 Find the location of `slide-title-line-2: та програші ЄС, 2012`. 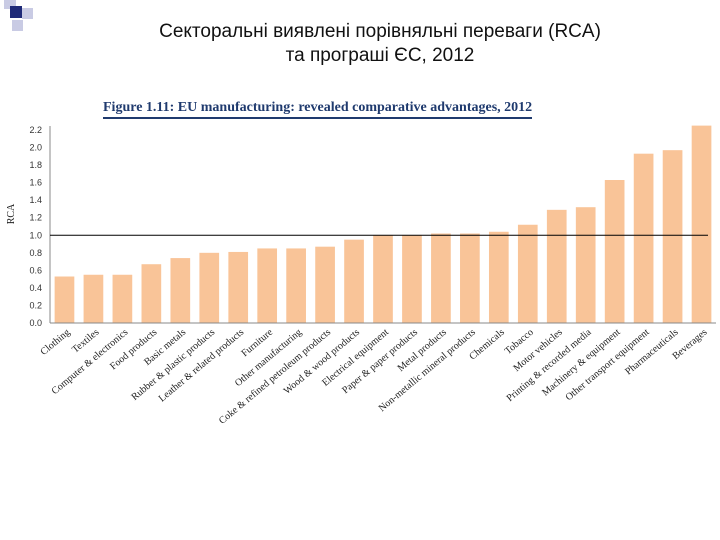

slide-title-line-2: та програші ЄС, 2012 is located at coordinates (380, 55).